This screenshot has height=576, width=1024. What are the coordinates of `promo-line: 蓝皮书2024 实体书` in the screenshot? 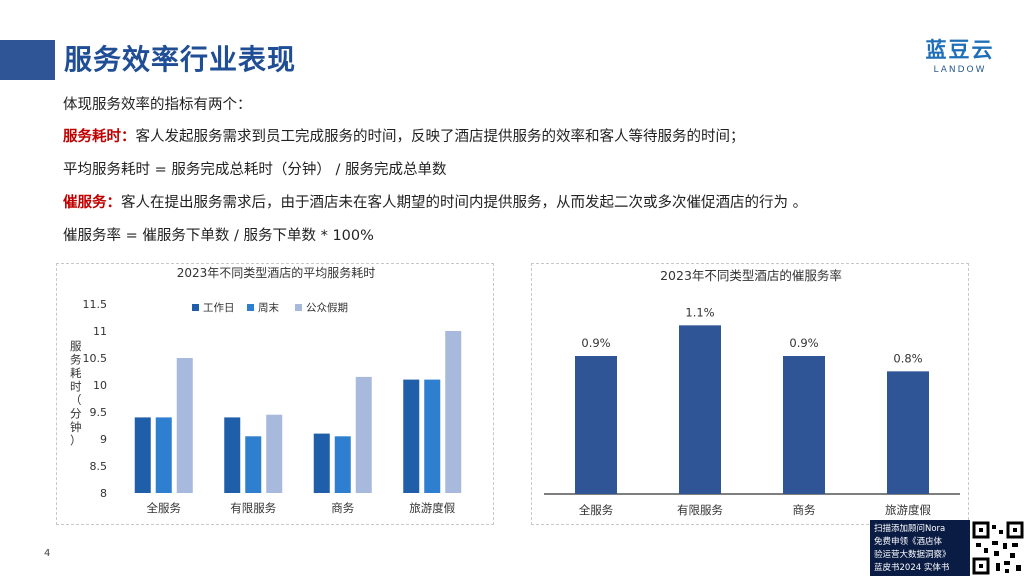 It's located at (912, 568).